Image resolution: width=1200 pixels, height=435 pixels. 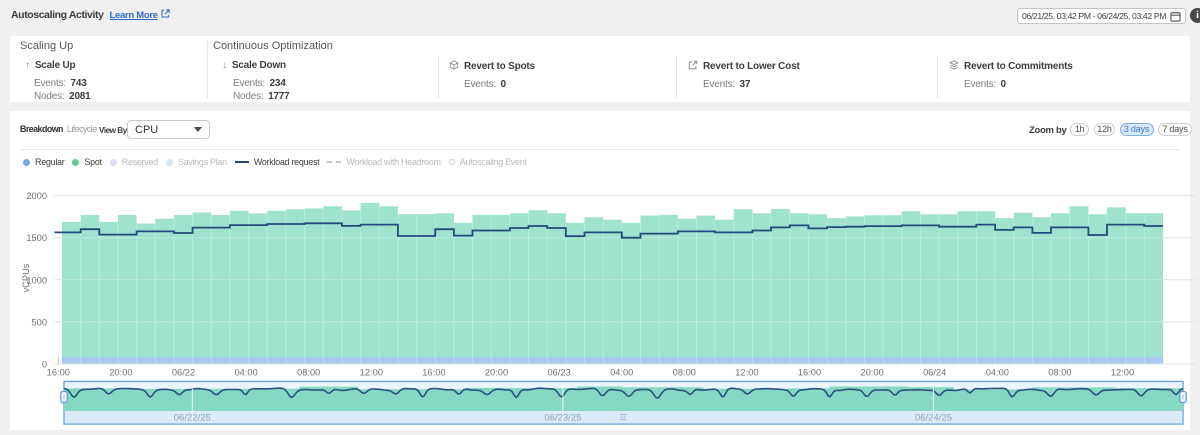 I want to click on svg-text: vCPUs, so click(x=26, y=277).